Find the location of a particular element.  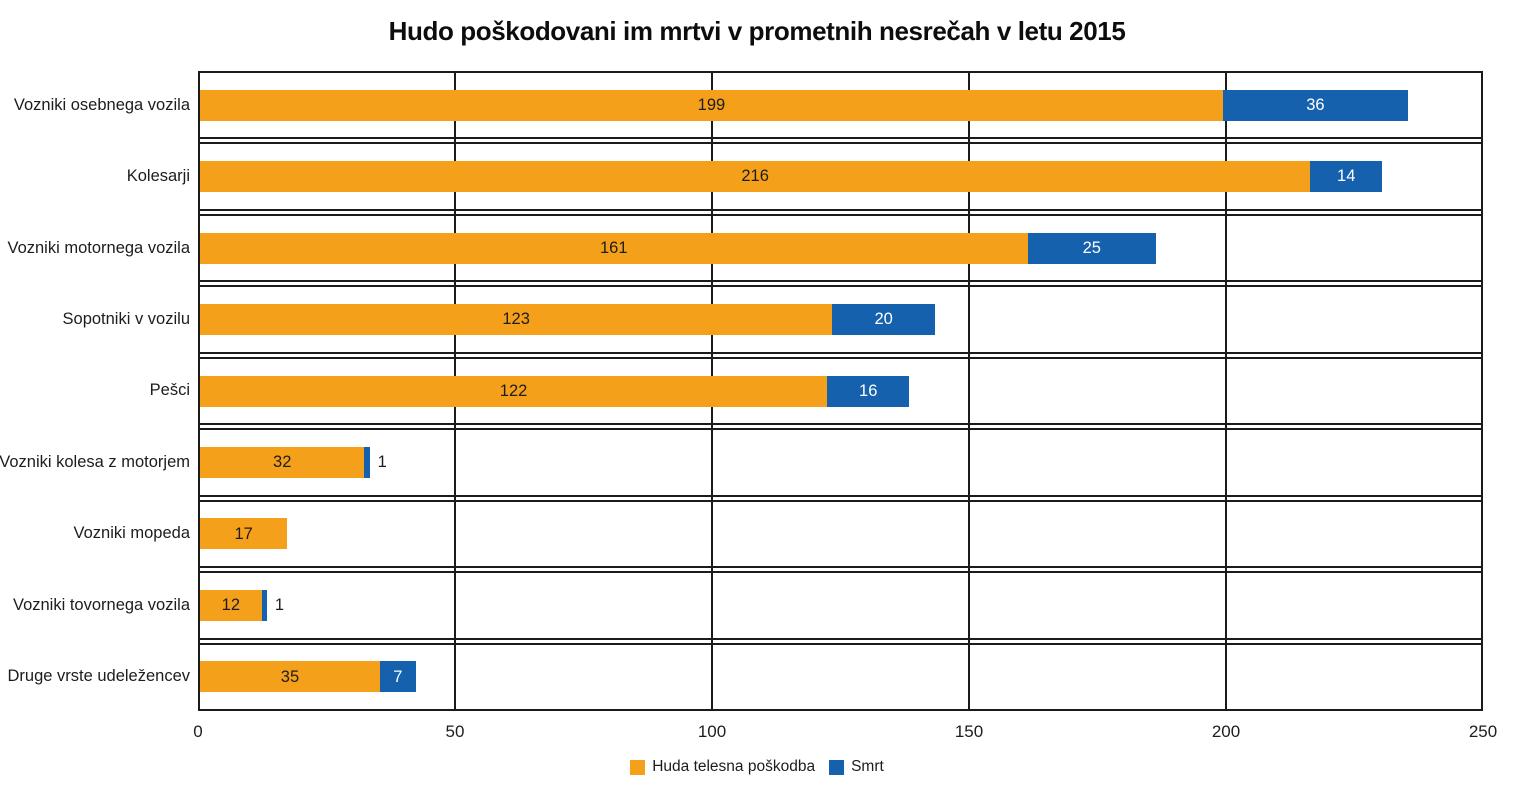

x-tick-label: 250 is located at coordinates (1483, 731).